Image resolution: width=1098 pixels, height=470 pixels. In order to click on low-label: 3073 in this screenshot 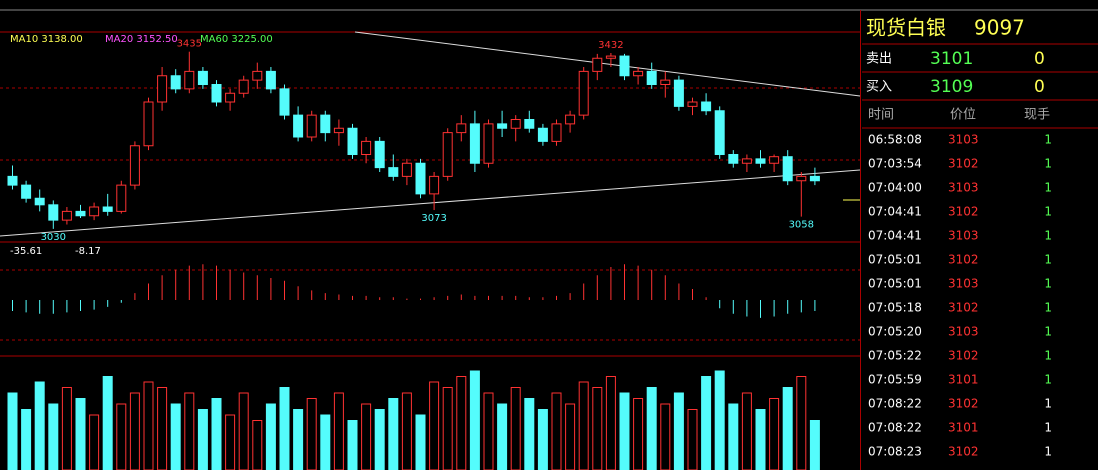, I will do `click(433, 218)`.